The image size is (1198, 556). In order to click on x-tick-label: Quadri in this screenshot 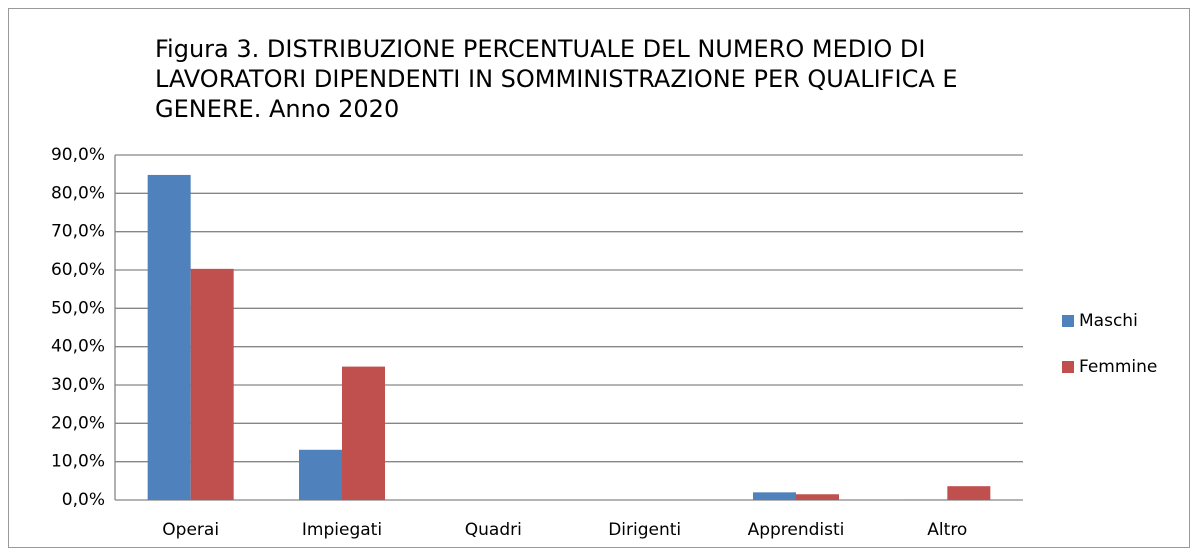, I will do `click(493, 530)`.